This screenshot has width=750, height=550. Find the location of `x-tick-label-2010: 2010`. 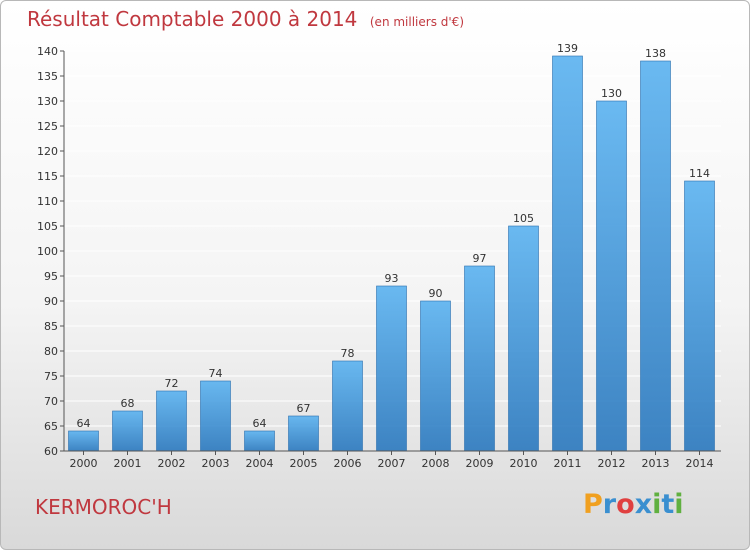

x-tick-label-2010: 2010 is located at coordinates (524, 463).